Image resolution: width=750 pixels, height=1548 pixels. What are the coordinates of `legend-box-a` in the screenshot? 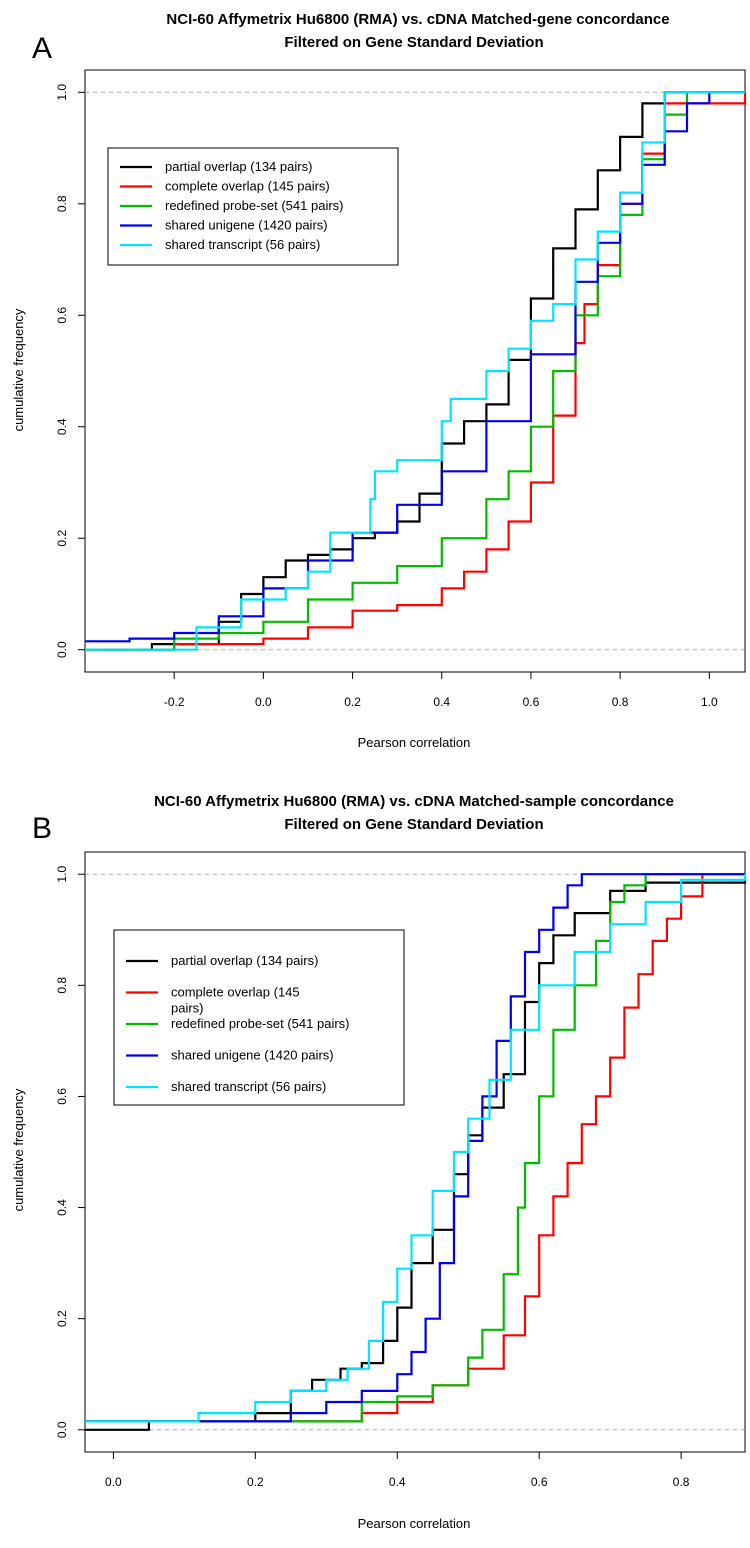 It's located at (253, 206).